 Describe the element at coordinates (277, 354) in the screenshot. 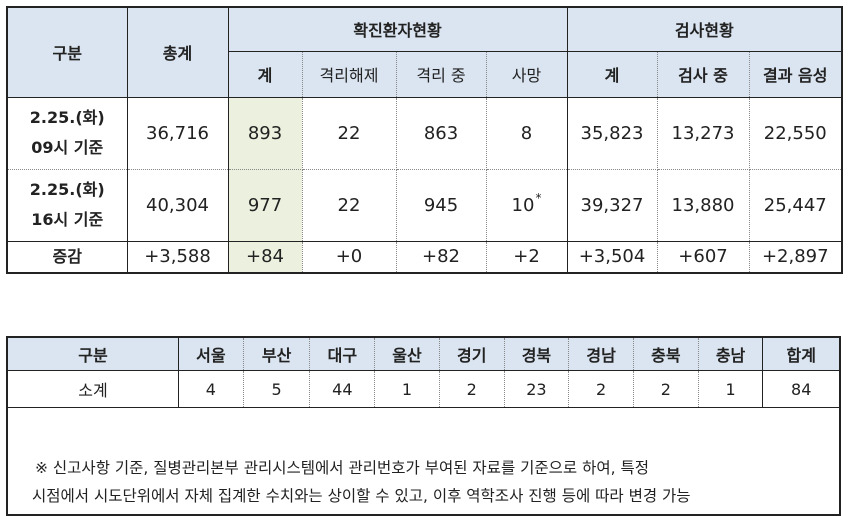

I see `region-header: 부산` at that location.